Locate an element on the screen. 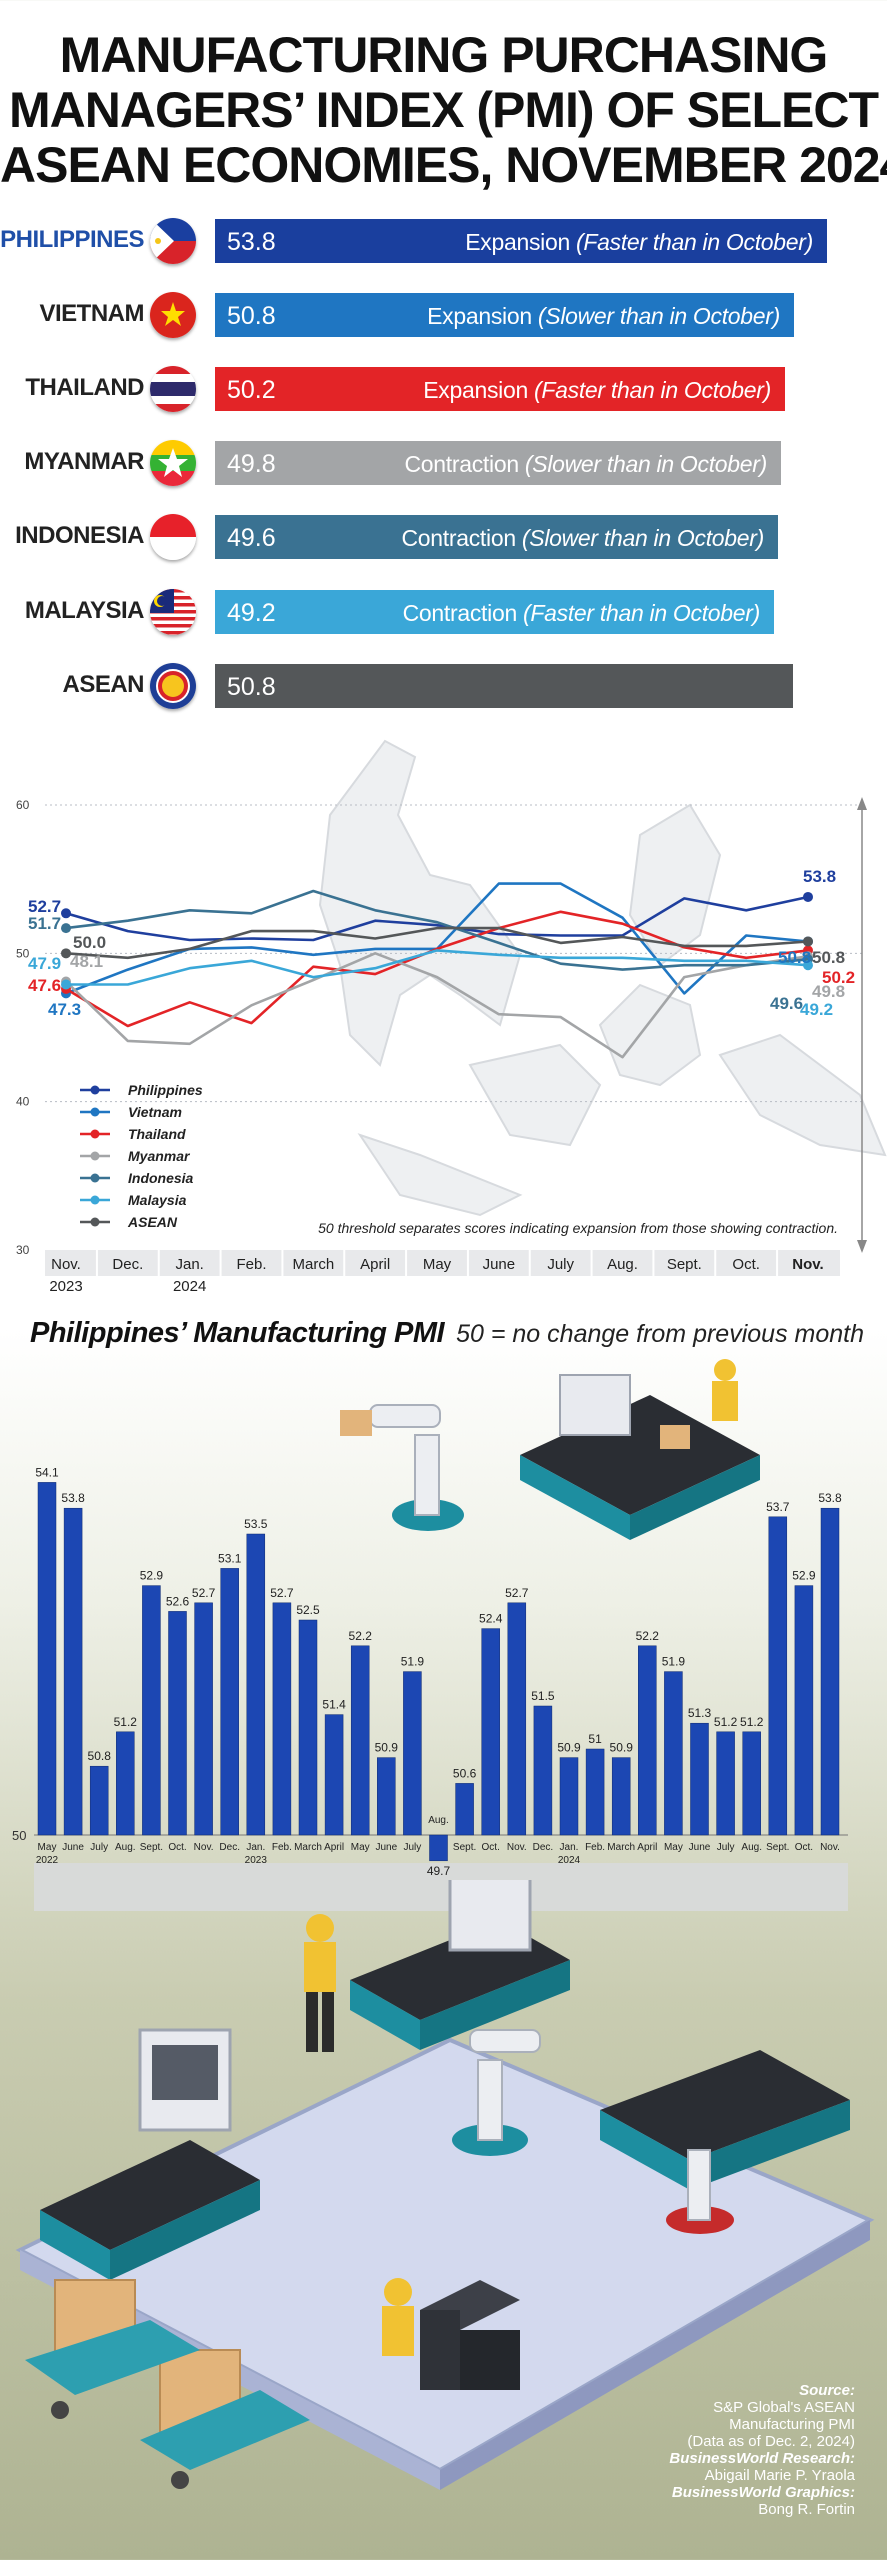 This screenshot has width=887, height=2560. bar-group: 52.2 May is located at coordinates (361, 1741).